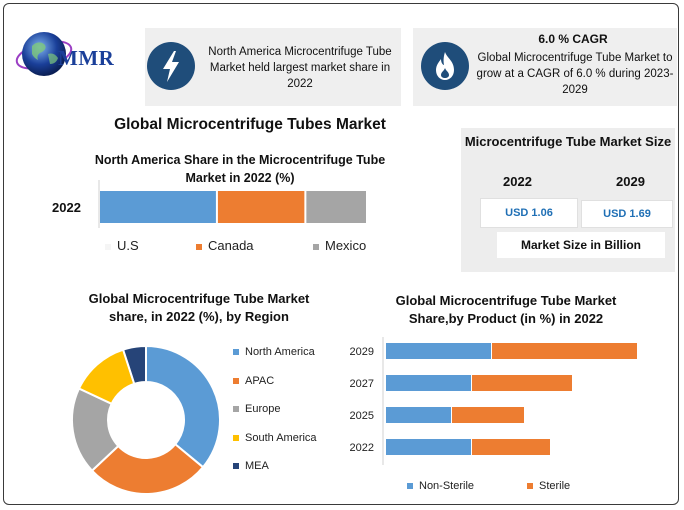  I want to click on legend-europe: Europe, so click(256, 409).